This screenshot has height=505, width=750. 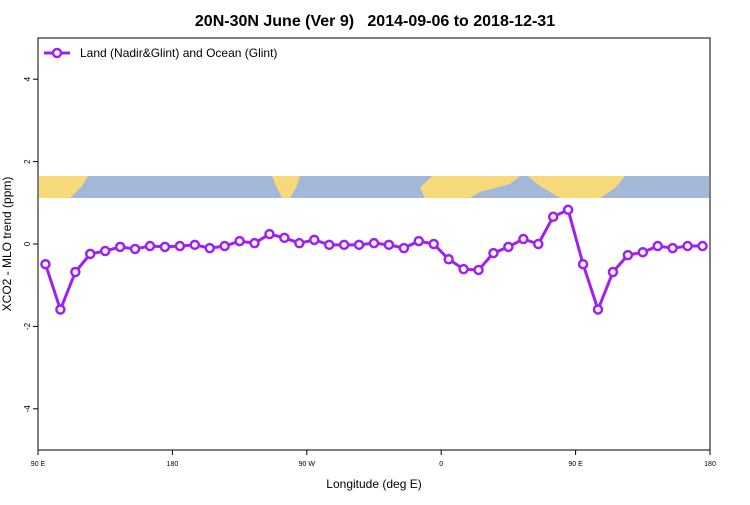 What do you see at coordinates (373, 484) in the screenshot?
I see `x-axis-label: Longitude (deg E)` at bounding box center [373, 484].